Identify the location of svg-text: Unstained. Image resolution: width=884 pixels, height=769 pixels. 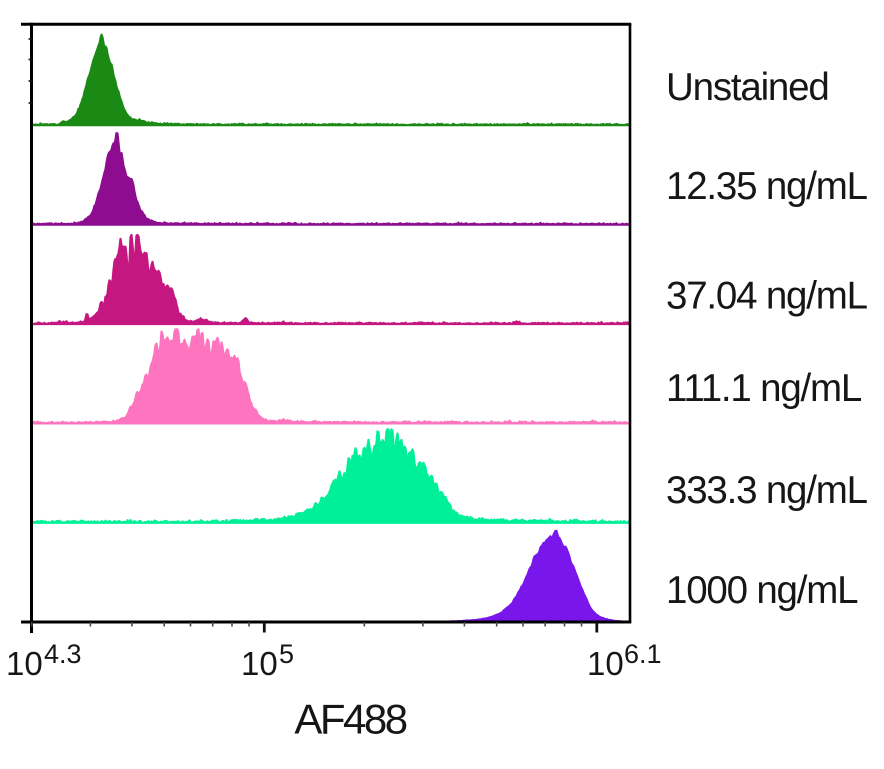
(747, 87).